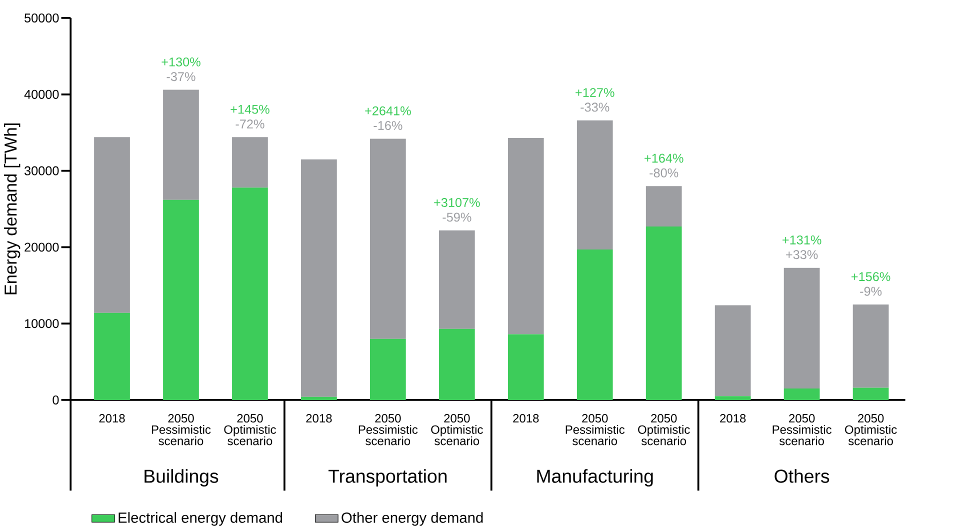  Describe the element at coordinates (457, 203) in the screenshot. I see `annotation: +3107%` at that location.